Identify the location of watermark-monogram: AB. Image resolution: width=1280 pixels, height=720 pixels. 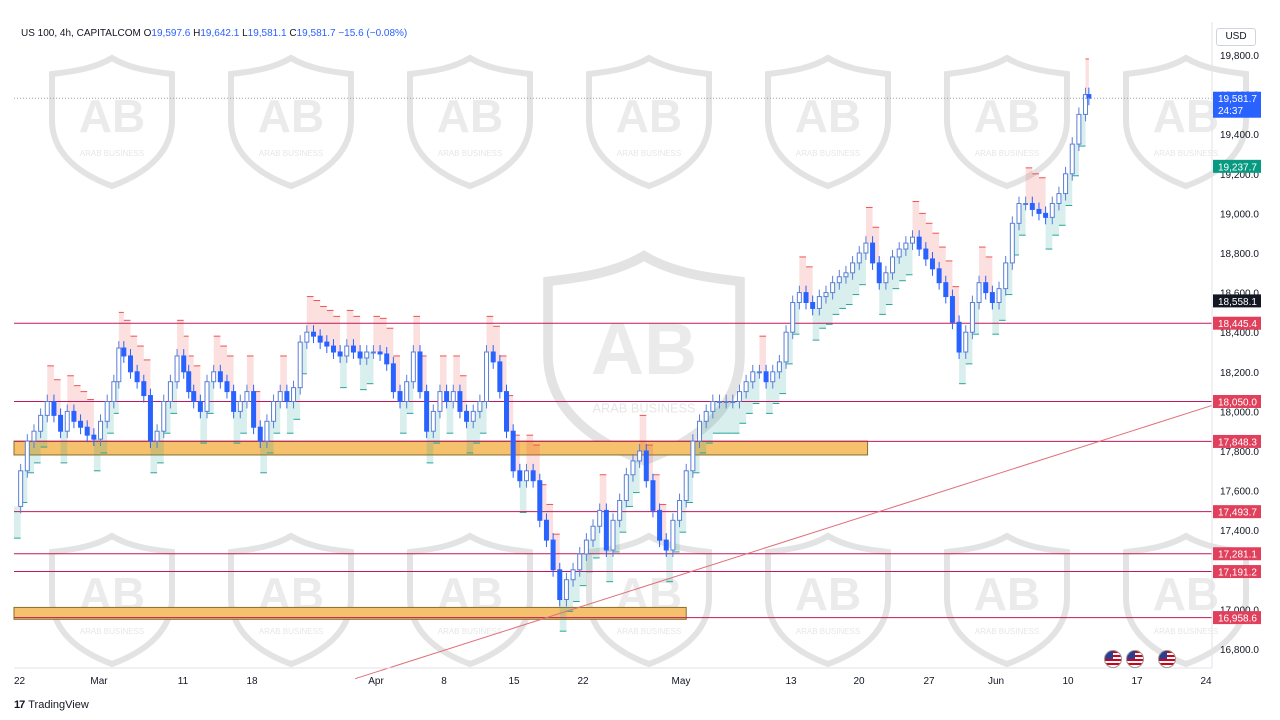
(644, 348).